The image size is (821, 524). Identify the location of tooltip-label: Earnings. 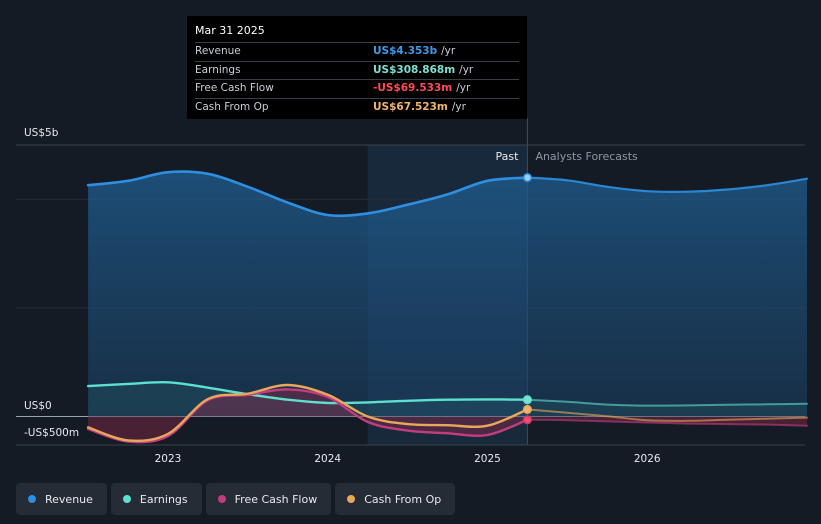
(218, 69).